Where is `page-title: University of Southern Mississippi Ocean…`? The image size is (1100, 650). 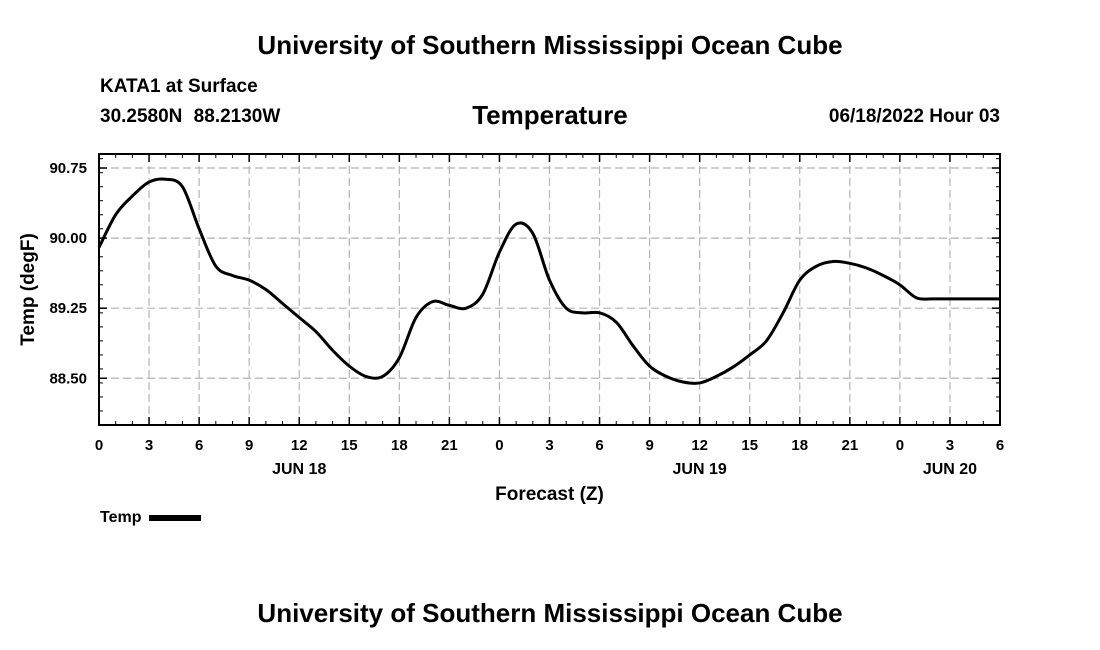 page-title: University of Southern Mississippi Ocean… is located at coordinates (550, 45).